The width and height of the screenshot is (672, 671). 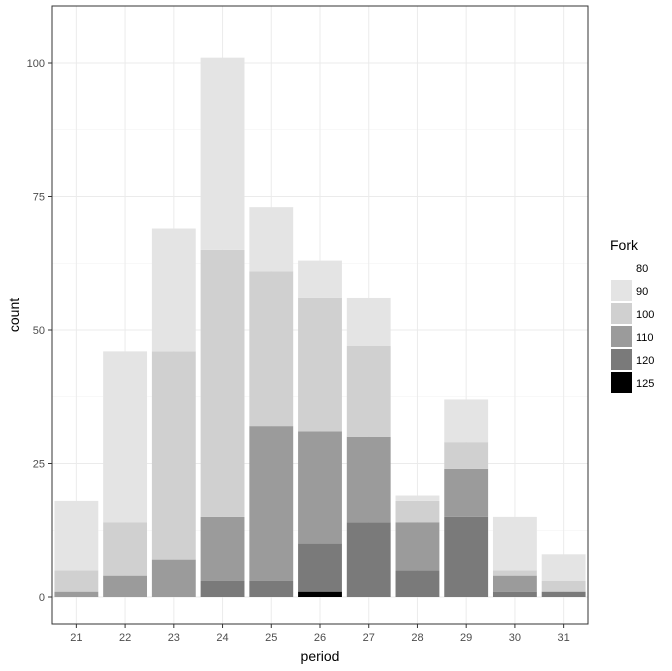 What do you see at coordinates (645, 338) in the screenshot?
I see `legend-label-110: 110` at bounding box center [645, 338].